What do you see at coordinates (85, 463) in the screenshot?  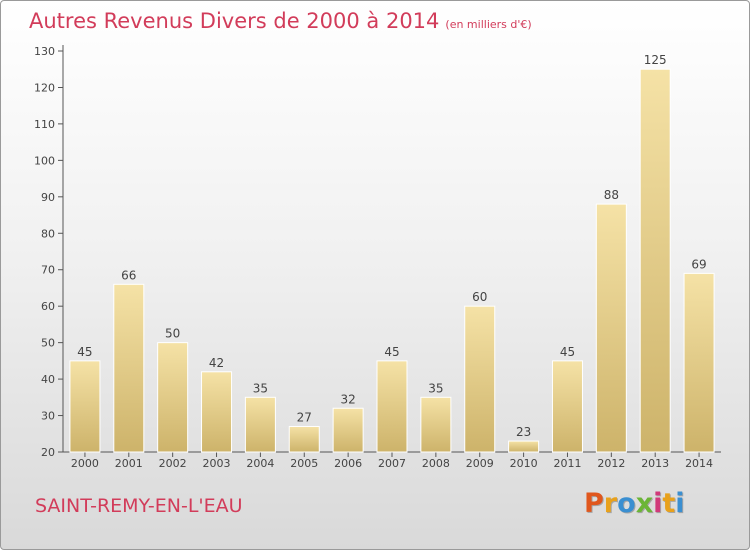 I see `x-tick-label-2000: 2000` at bounding box center [85, 463].